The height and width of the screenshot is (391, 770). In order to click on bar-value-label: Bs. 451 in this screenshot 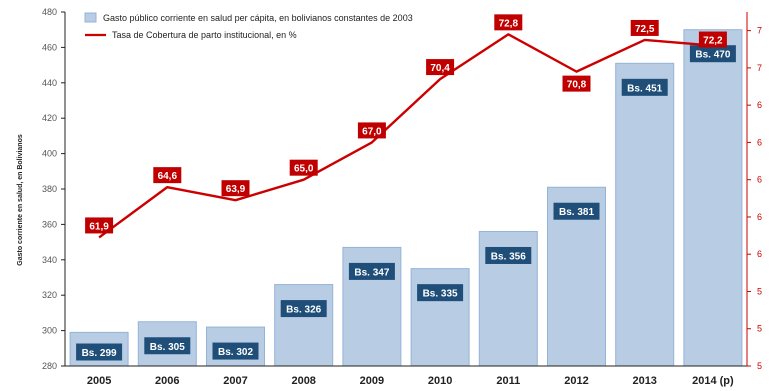, I will do `click(644, 88)`.